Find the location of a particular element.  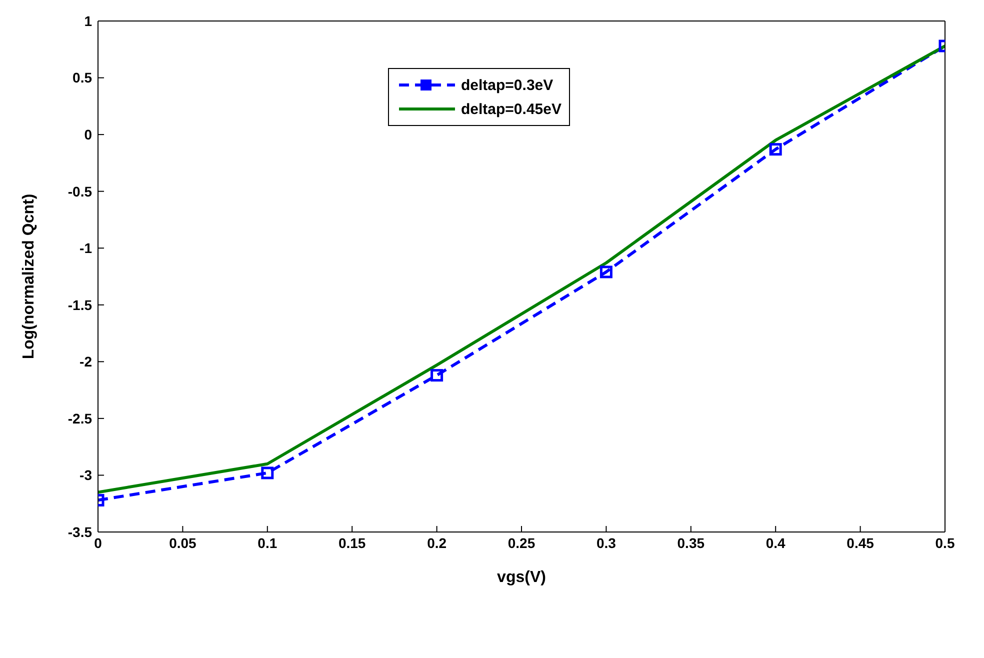

y-tick-label: -2 is located at coordinates (86, 362).